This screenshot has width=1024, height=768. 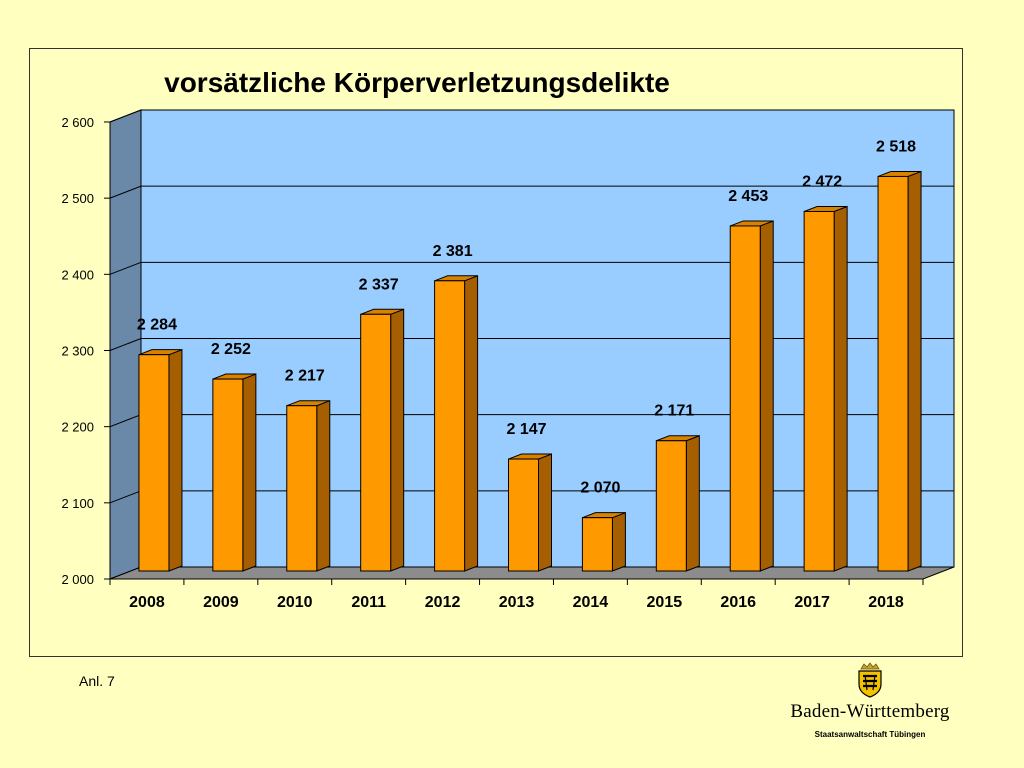 What do you see at coordinates (443, 602) in the screenshot?
I see `x-tick-label: 2012` at bounding box center [443, 602].